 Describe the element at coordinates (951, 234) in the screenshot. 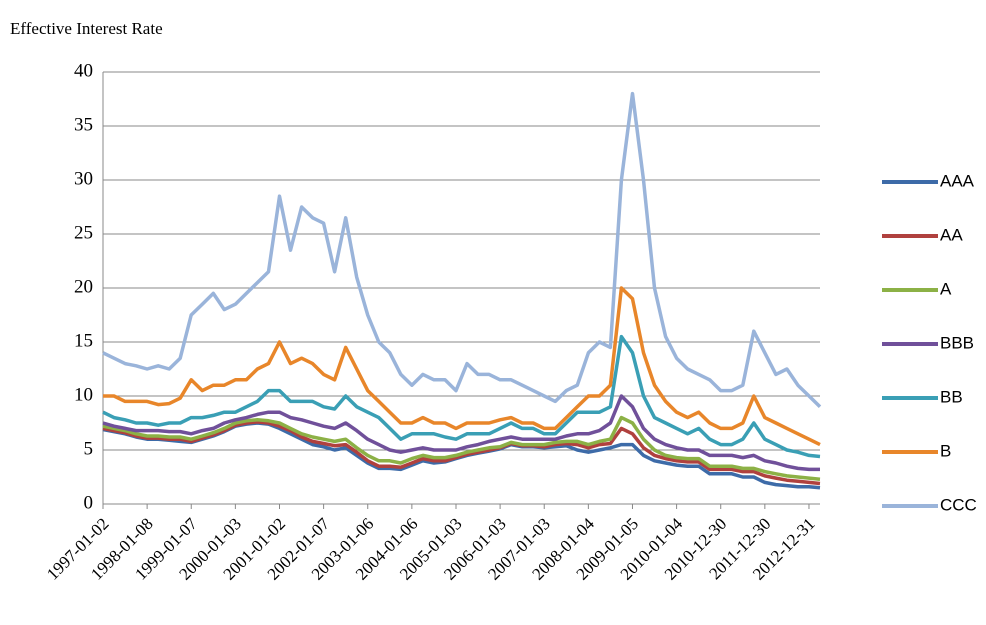

I see `legend-label: AA` at that location.